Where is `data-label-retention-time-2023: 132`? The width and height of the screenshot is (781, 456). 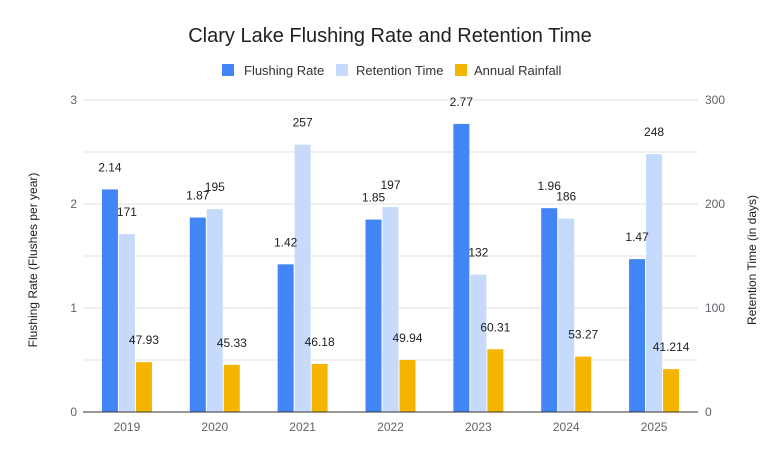
data-label-retention-time-2023: 132 is located at coordinates (478, 253).